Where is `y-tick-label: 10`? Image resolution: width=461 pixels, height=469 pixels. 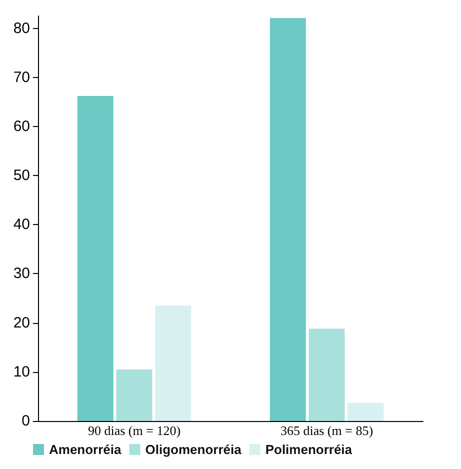 y-tick-label: 10 is located at coordinates (21, 371).